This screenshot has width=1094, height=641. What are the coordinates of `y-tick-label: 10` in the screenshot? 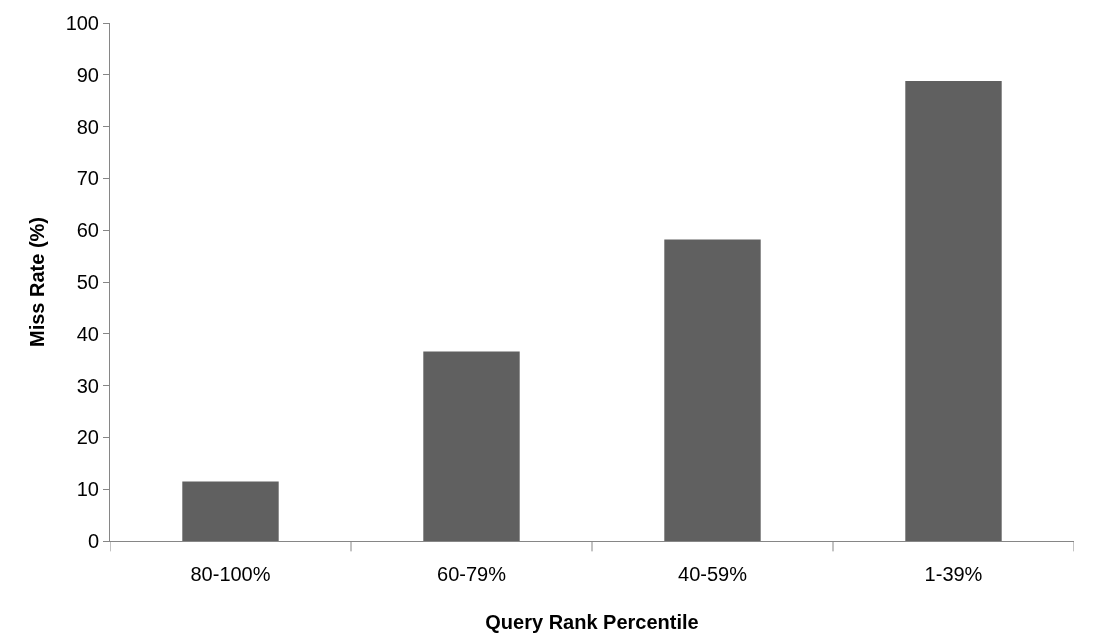 It's located at (87, 489).